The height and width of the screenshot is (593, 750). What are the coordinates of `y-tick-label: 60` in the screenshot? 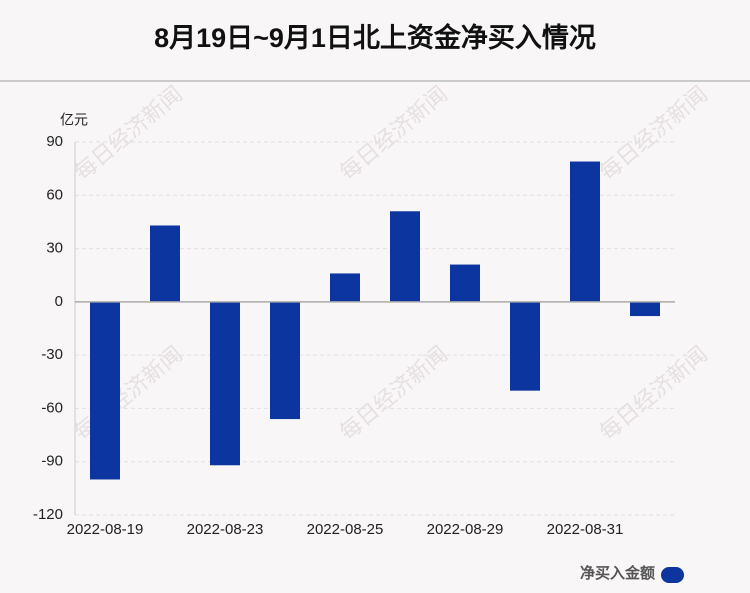 It's located at (54, 194).